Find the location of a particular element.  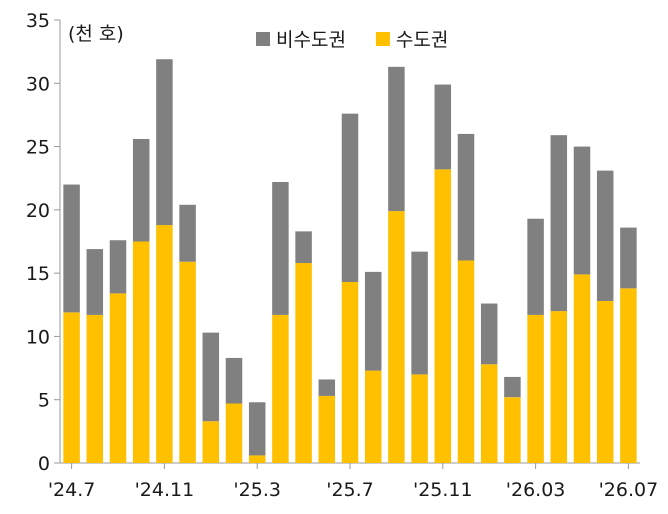

y-tick-label: 10 is located at coordinates (38, 337).